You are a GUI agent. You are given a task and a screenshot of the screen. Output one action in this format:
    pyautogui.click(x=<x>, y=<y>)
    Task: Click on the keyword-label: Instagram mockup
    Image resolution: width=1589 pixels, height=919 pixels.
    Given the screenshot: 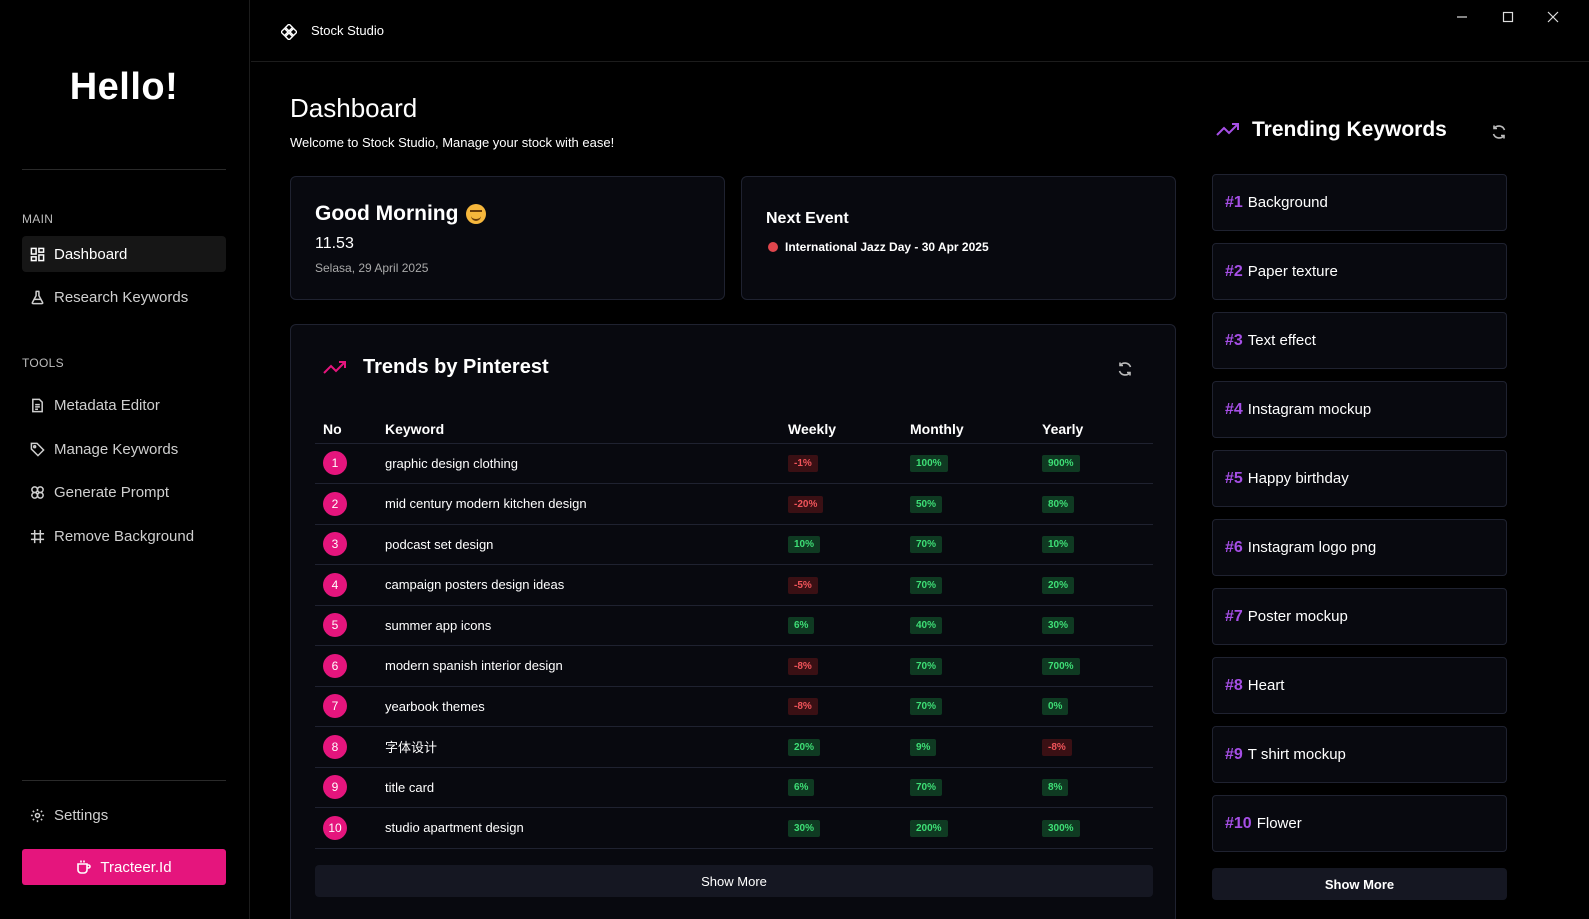 What is the action you would take?
    pyautogui.click(x=1309, y=409)
    